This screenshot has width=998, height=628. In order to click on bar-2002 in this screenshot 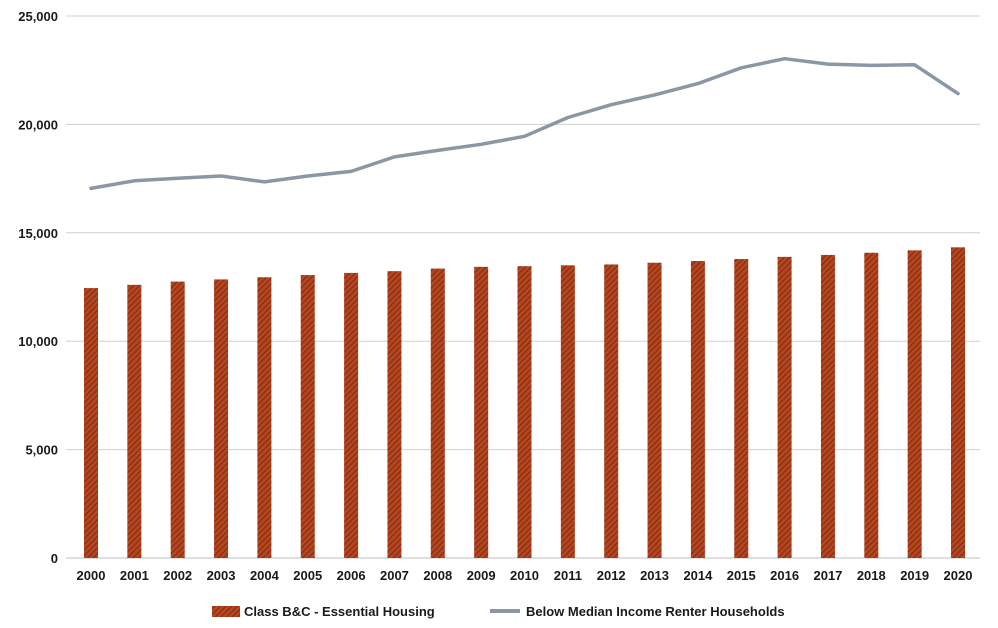, I will do `click(177, 419)`.